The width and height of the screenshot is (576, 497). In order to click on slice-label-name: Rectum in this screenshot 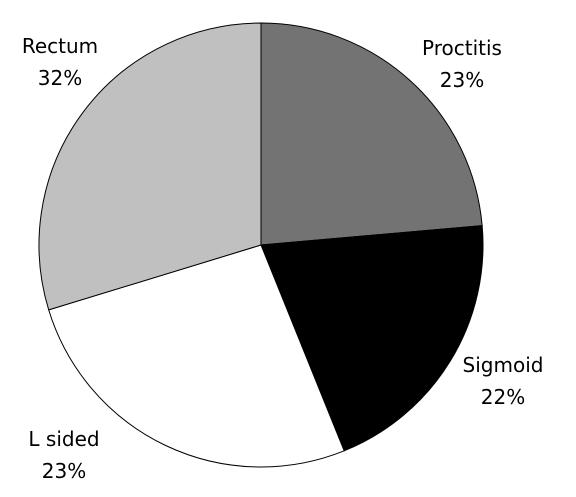, I will do `click(60, 46)`.